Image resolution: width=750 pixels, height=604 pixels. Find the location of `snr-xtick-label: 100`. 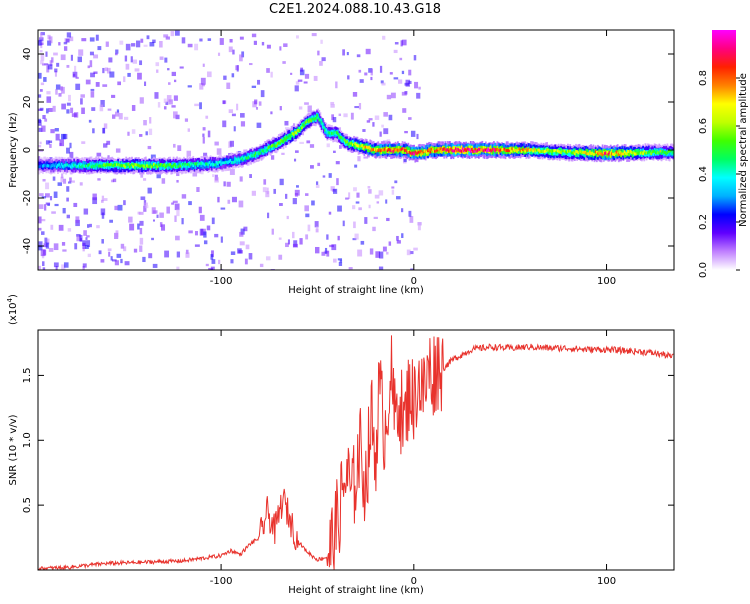

snr-xtick-label: 100 is located at coordinates (606, 581).